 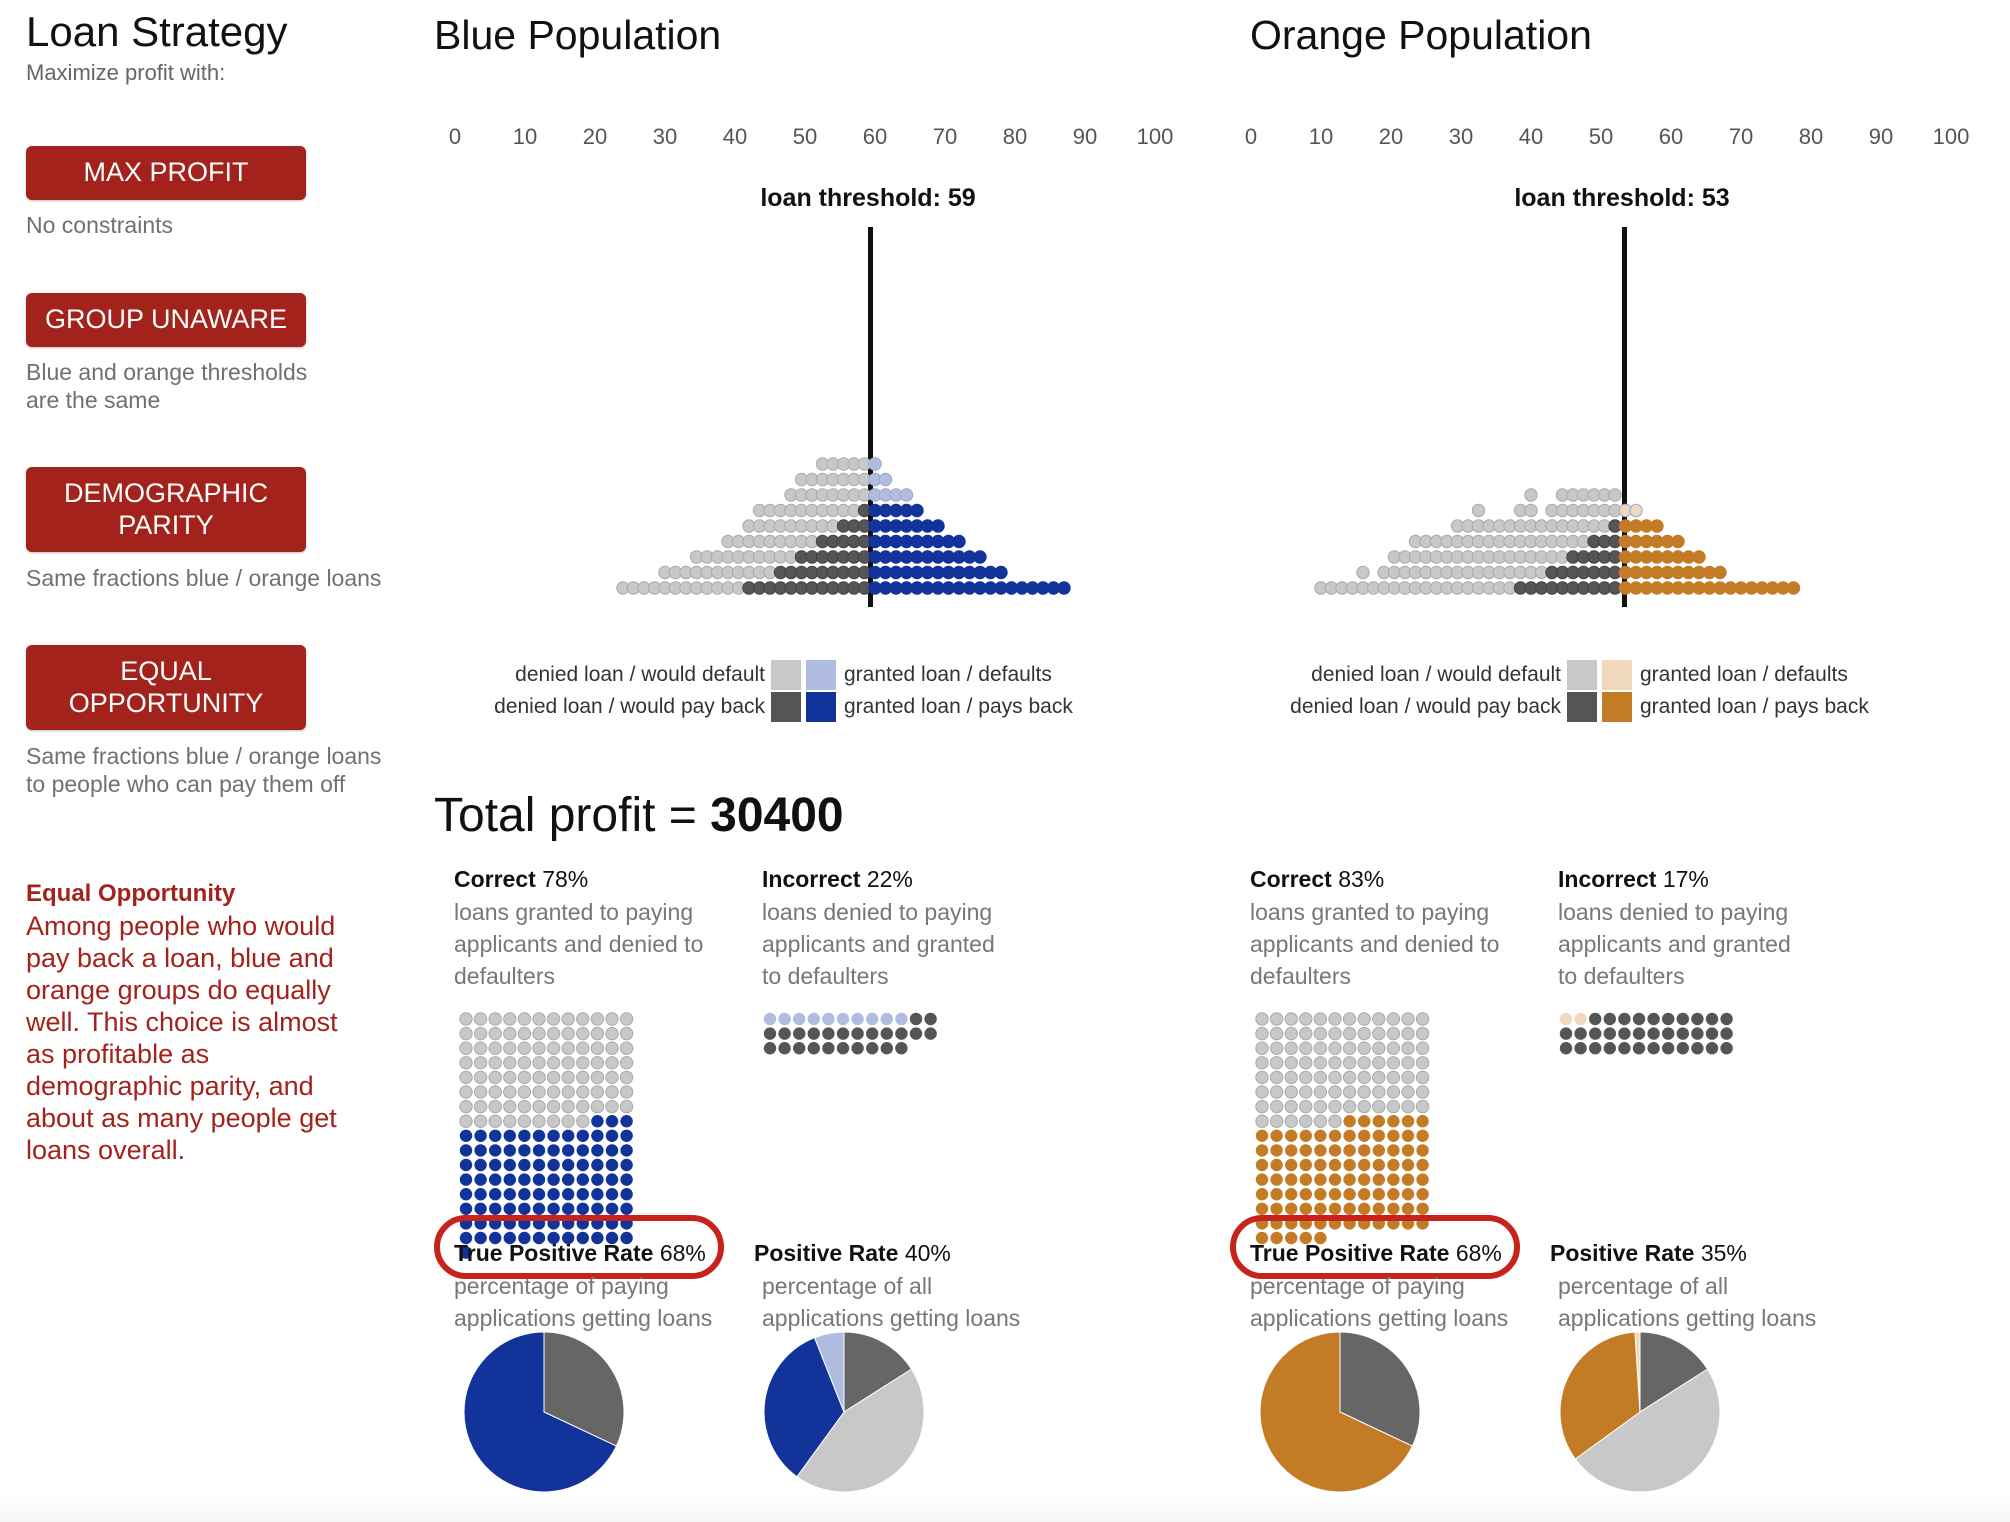 I want to click on tpr-highlight-circle, so click(x=1375, y=1247).